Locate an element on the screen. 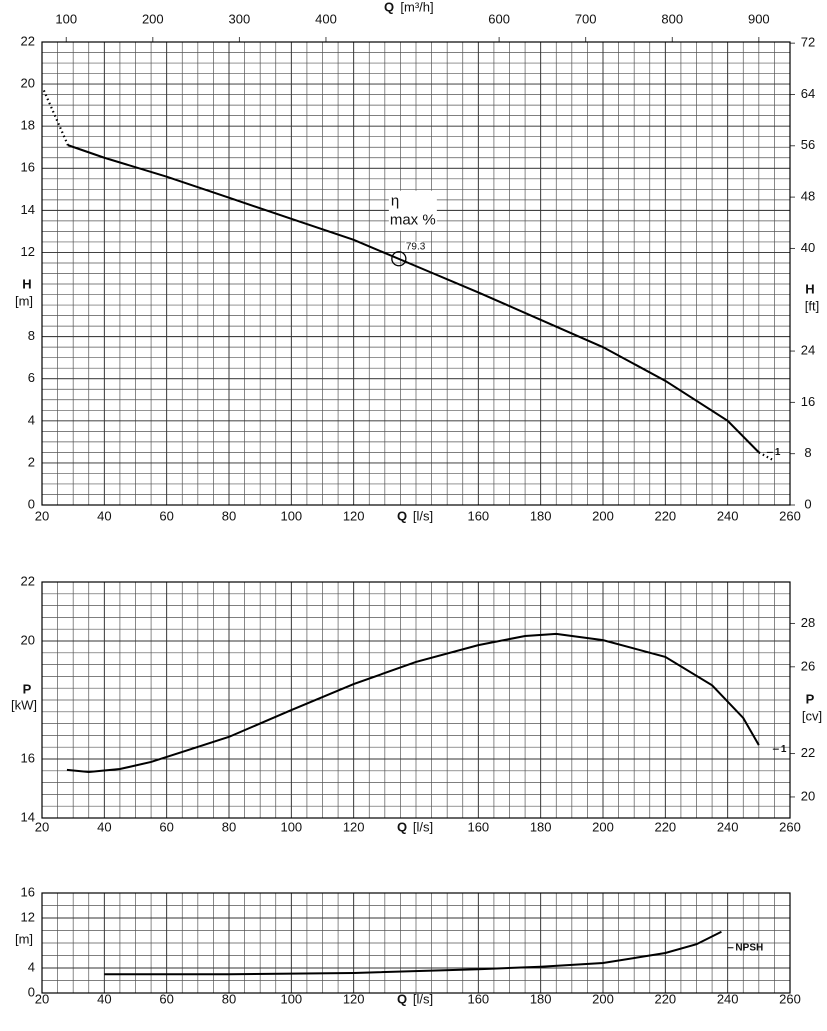 The width and height of the screenshot is (827, 1031). annotation-text: η is located at coordinates (395, 201).